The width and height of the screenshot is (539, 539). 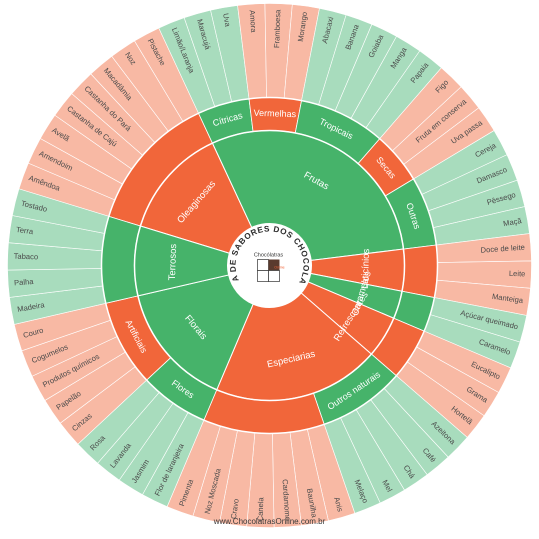 I want to click on leaf-label-framboesa: Framboesa, so click(x=277, y=28).